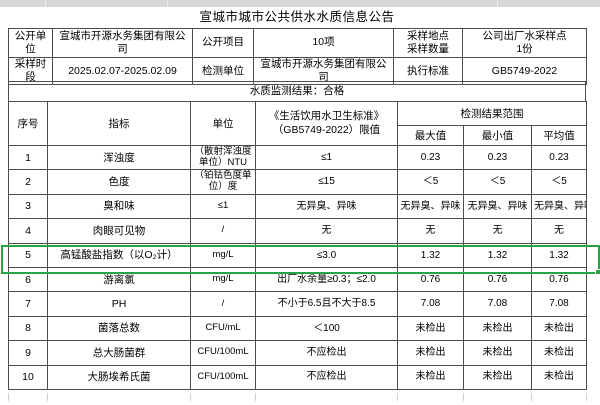 This screenshot has width=600, height=405. I want to click on result-banner: 水质监测结果：合格, so click(297, 91).